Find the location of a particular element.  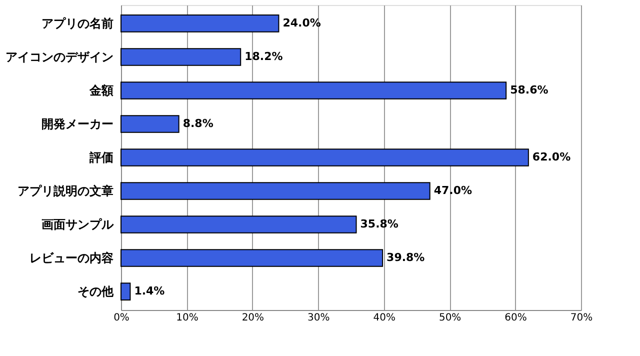

x-tick-label: 50% is located at coordinates (450, 318).